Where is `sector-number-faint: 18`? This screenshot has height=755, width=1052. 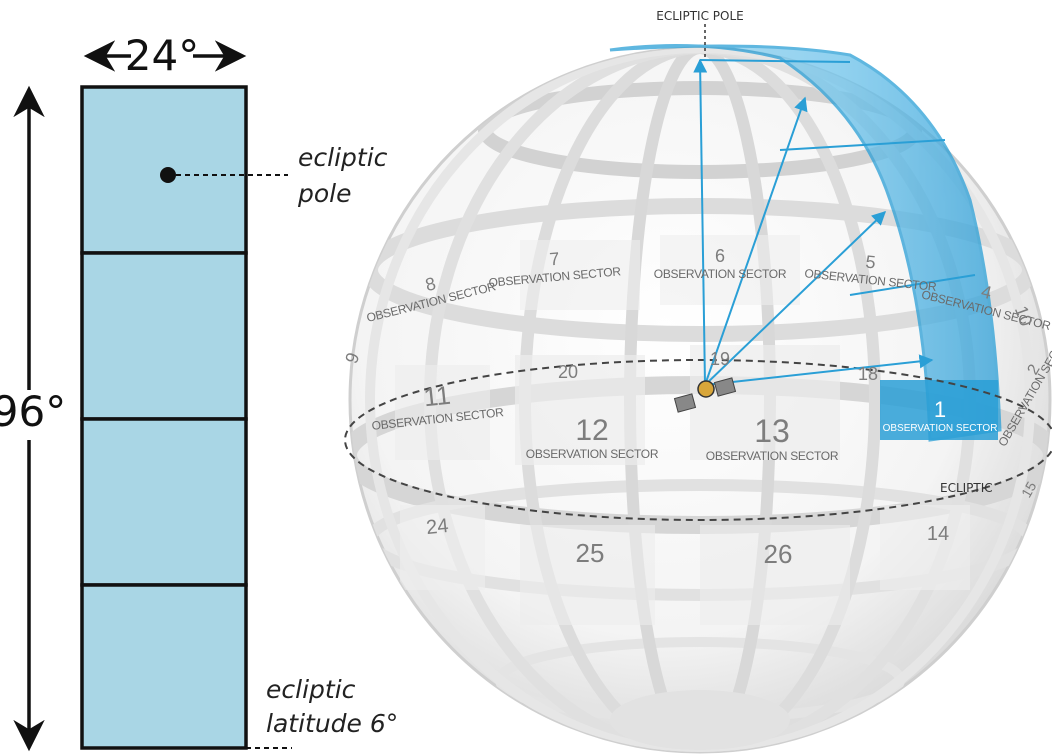
sector-number-faint: 18 is located at coordinates (868, 374).